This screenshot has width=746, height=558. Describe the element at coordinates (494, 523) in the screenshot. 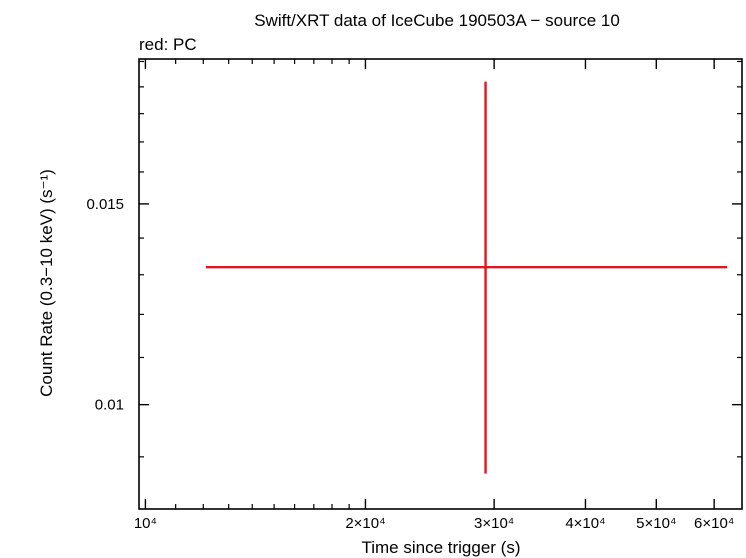

I see `x-tick-label: 3×10⁴` at that location.